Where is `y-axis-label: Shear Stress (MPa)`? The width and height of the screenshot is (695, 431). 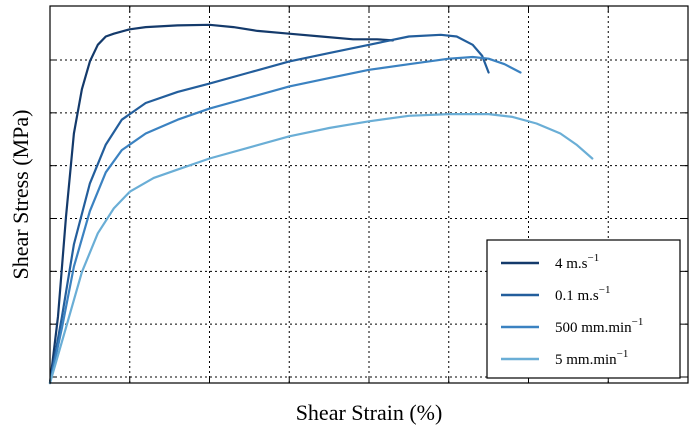
y-axis-label: Shear Stress (MPa) is located at coordinates (20, 195).